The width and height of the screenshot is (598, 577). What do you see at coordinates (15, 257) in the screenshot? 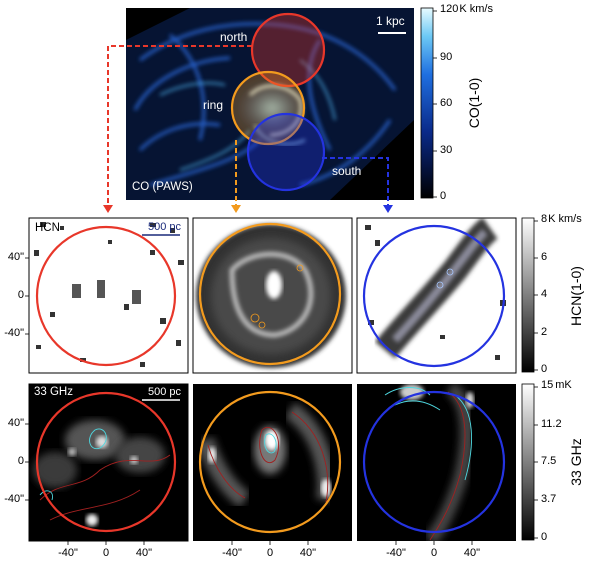
I see `hcn-y-tick: 40"` at bounding box center [15, 257].